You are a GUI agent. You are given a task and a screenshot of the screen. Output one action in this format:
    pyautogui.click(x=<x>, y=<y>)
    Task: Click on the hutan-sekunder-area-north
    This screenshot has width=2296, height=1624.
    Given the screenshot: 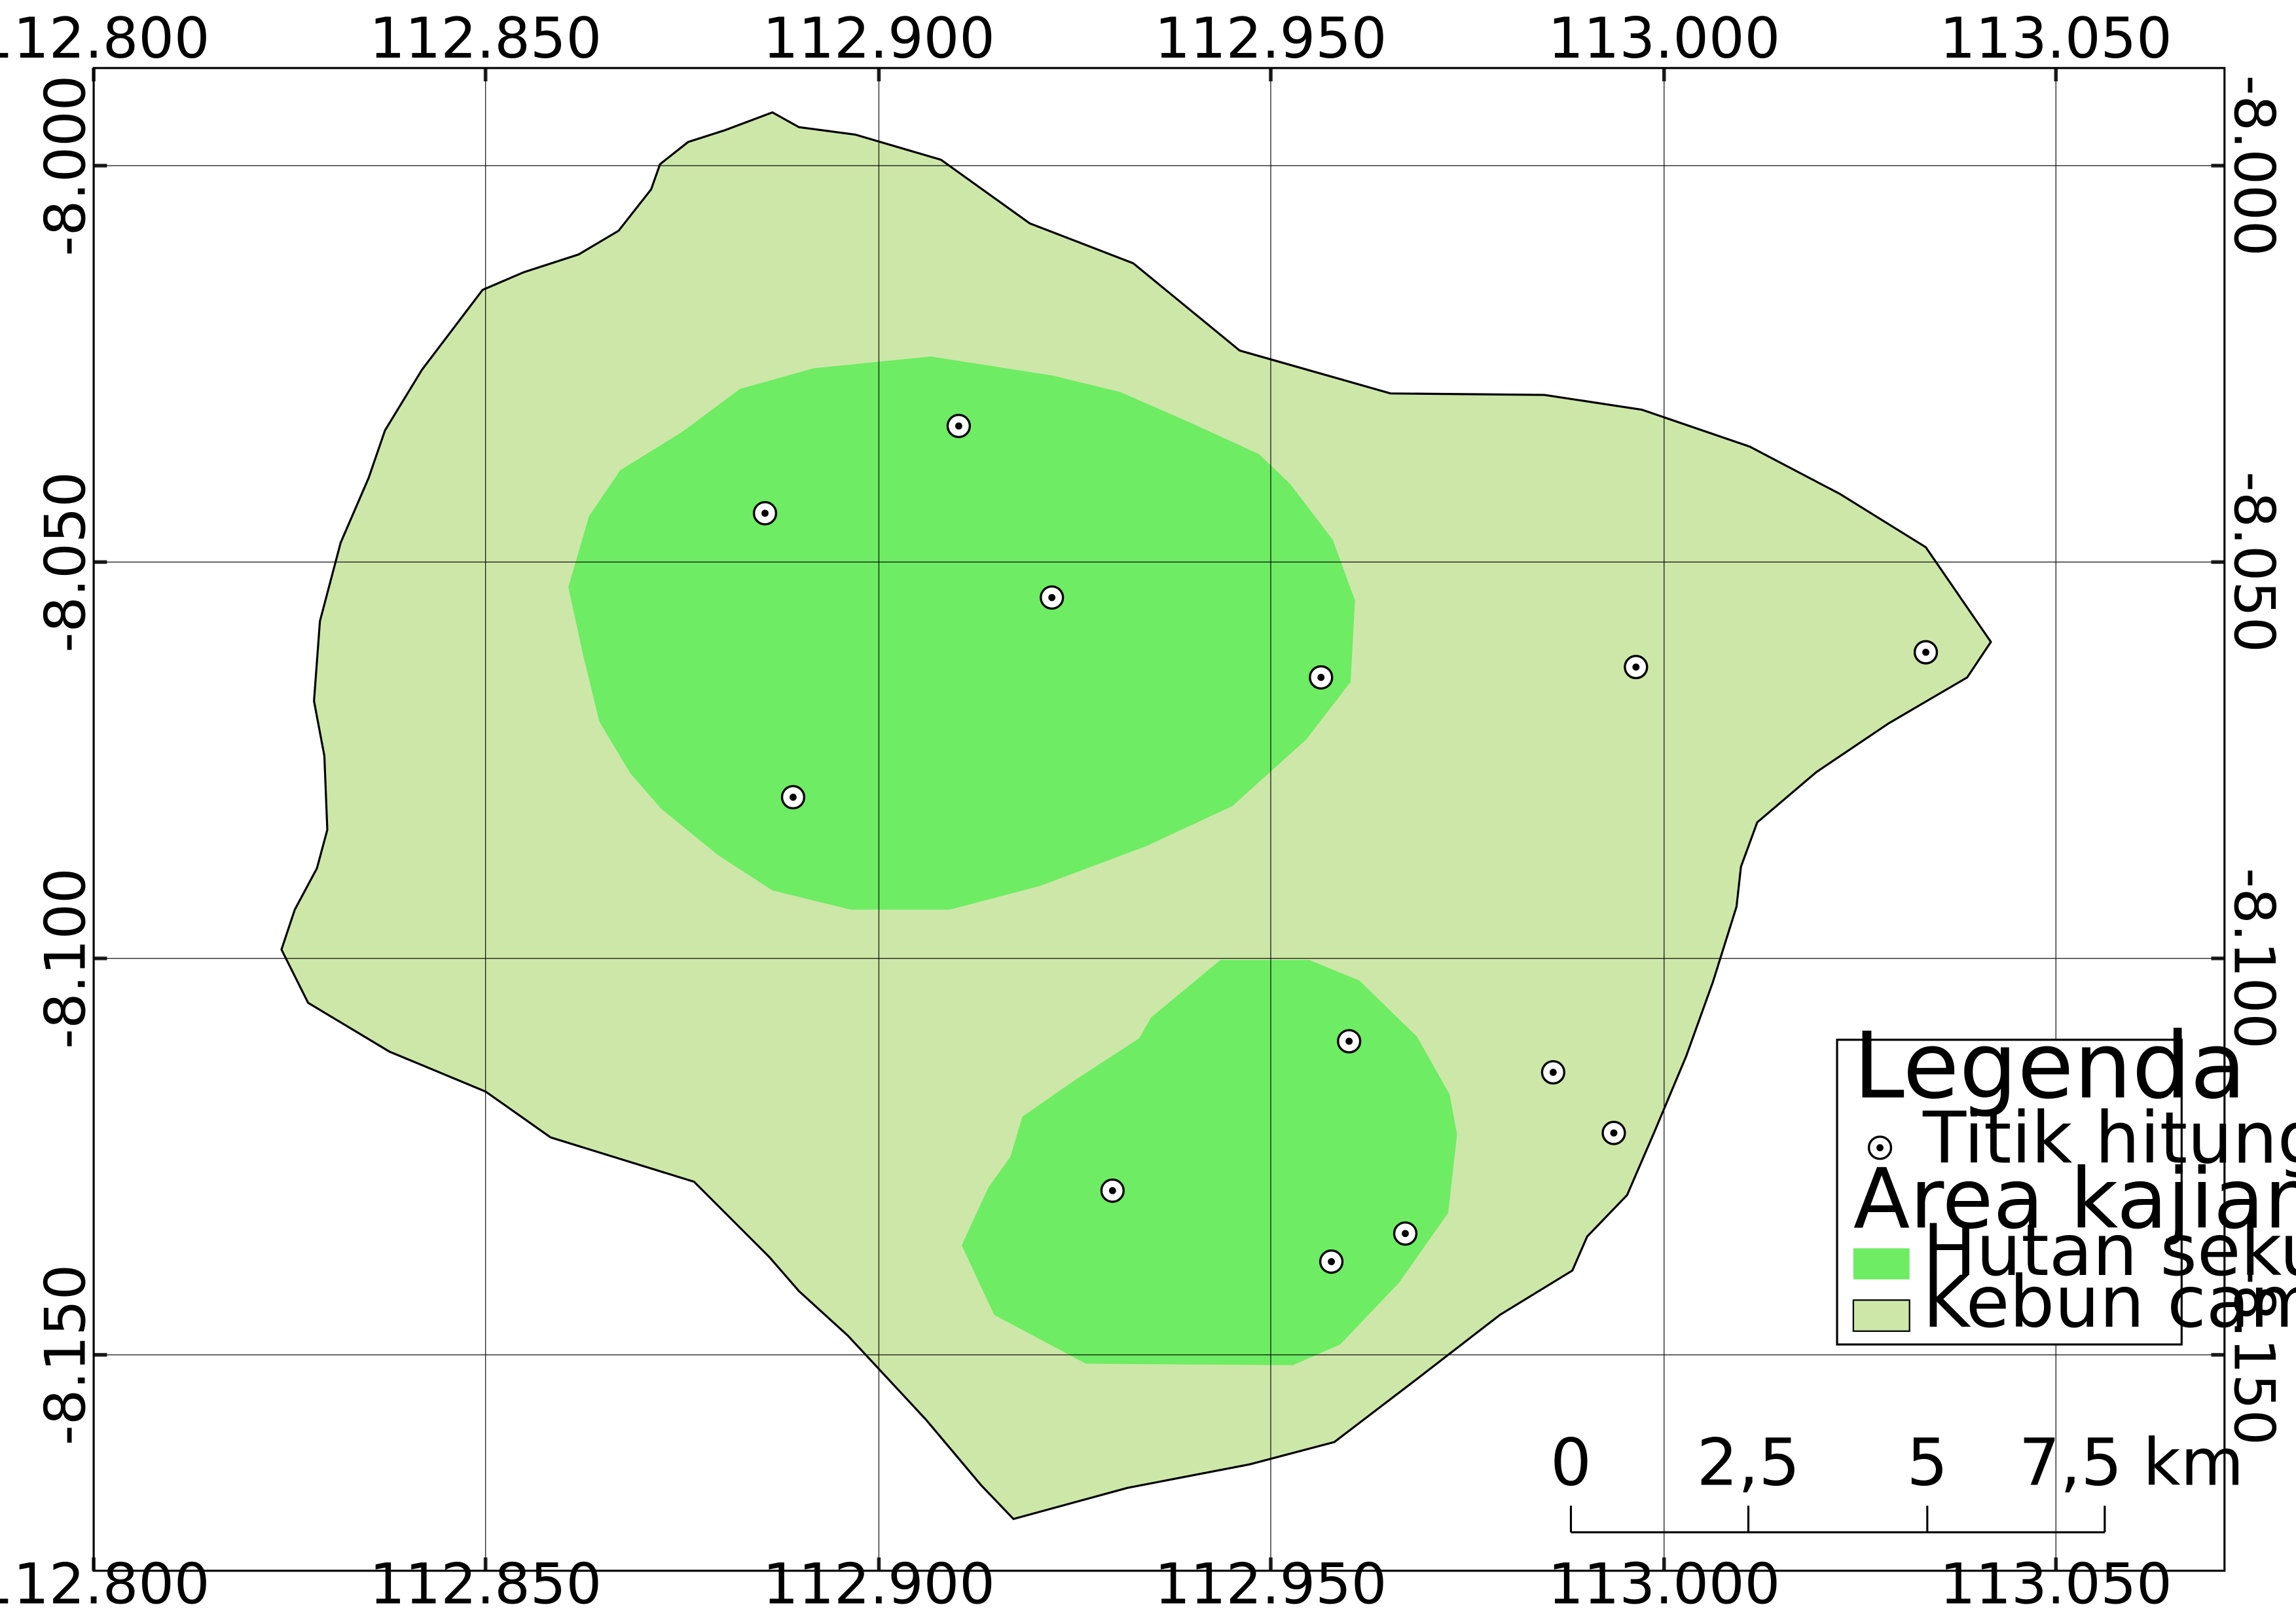 What is the action you would take?
    pyautogui.click(x=961, y=633)
    